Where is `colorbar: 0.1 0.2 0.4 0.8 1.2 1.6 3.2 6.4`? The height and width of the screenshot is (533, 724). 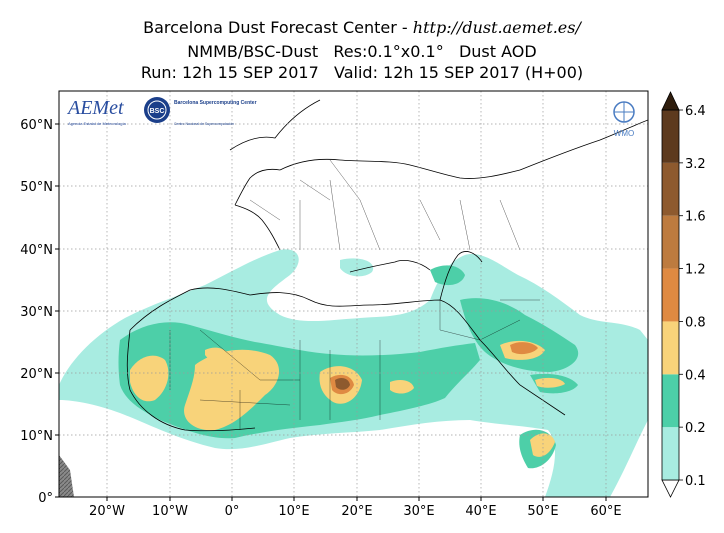
colorbar: 0.1 0.2 0.4 0.8 1.2 1.6 3.2 6.4 is located at coordinates (683, 294).